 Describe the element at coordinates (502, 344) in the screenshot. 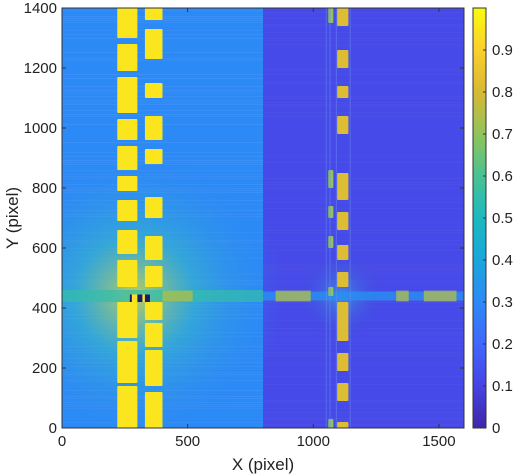

I see `colorbar-tick-label: 0.2` at that location.